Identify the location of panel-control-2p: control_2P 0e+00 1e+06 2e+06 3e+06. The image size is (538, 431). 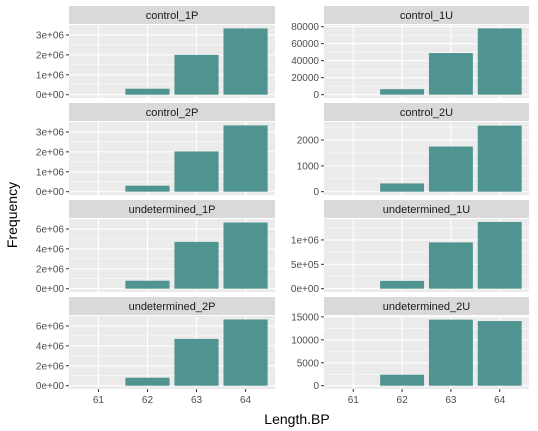
(155, 150).